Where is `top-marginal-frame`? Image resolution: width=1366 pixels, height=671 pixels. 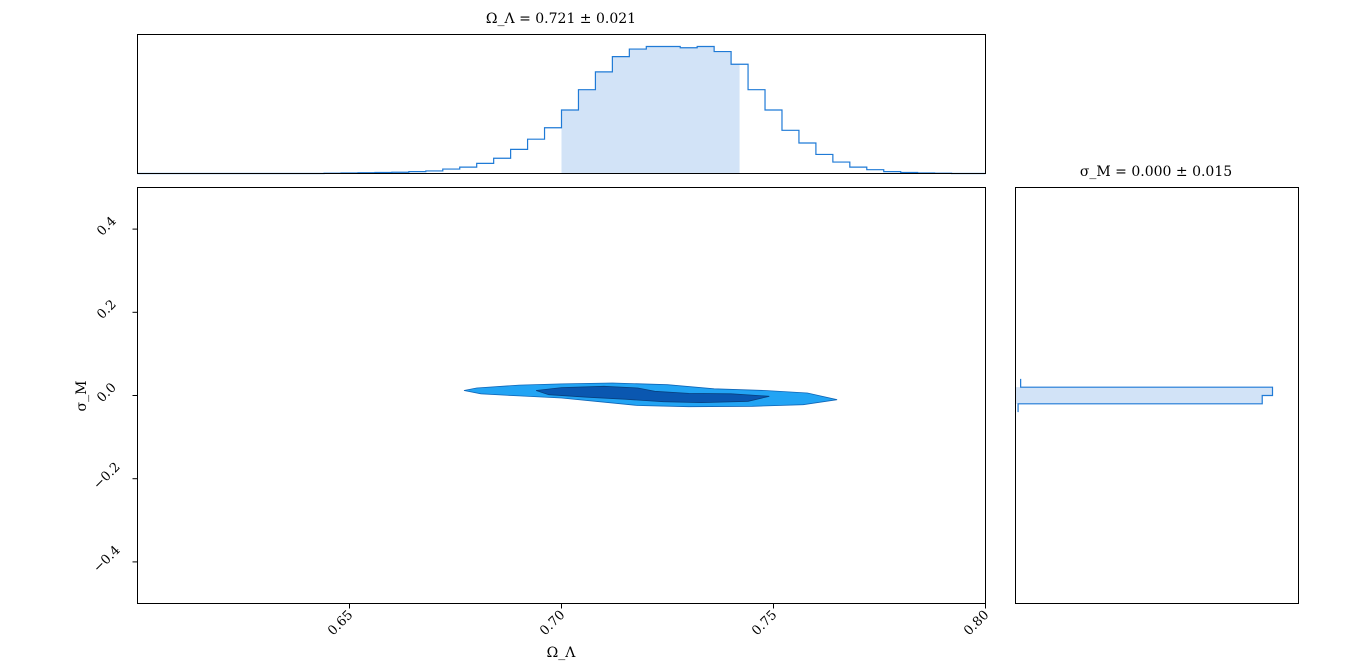 top-marginal-frame is located at coordinates (561, 104).